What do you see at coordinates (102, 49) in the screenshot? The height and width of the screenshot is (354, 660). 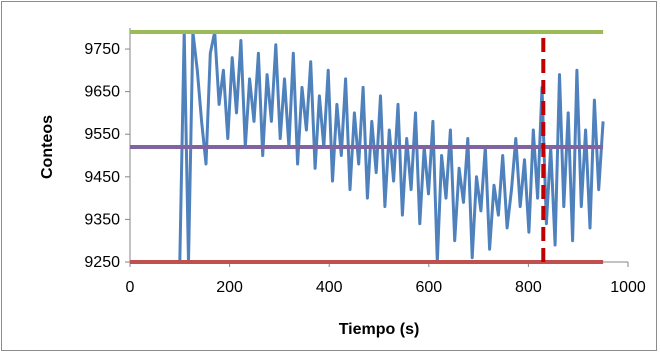 I see `y-tick-label: 9750` at bounding box center [102, 49].